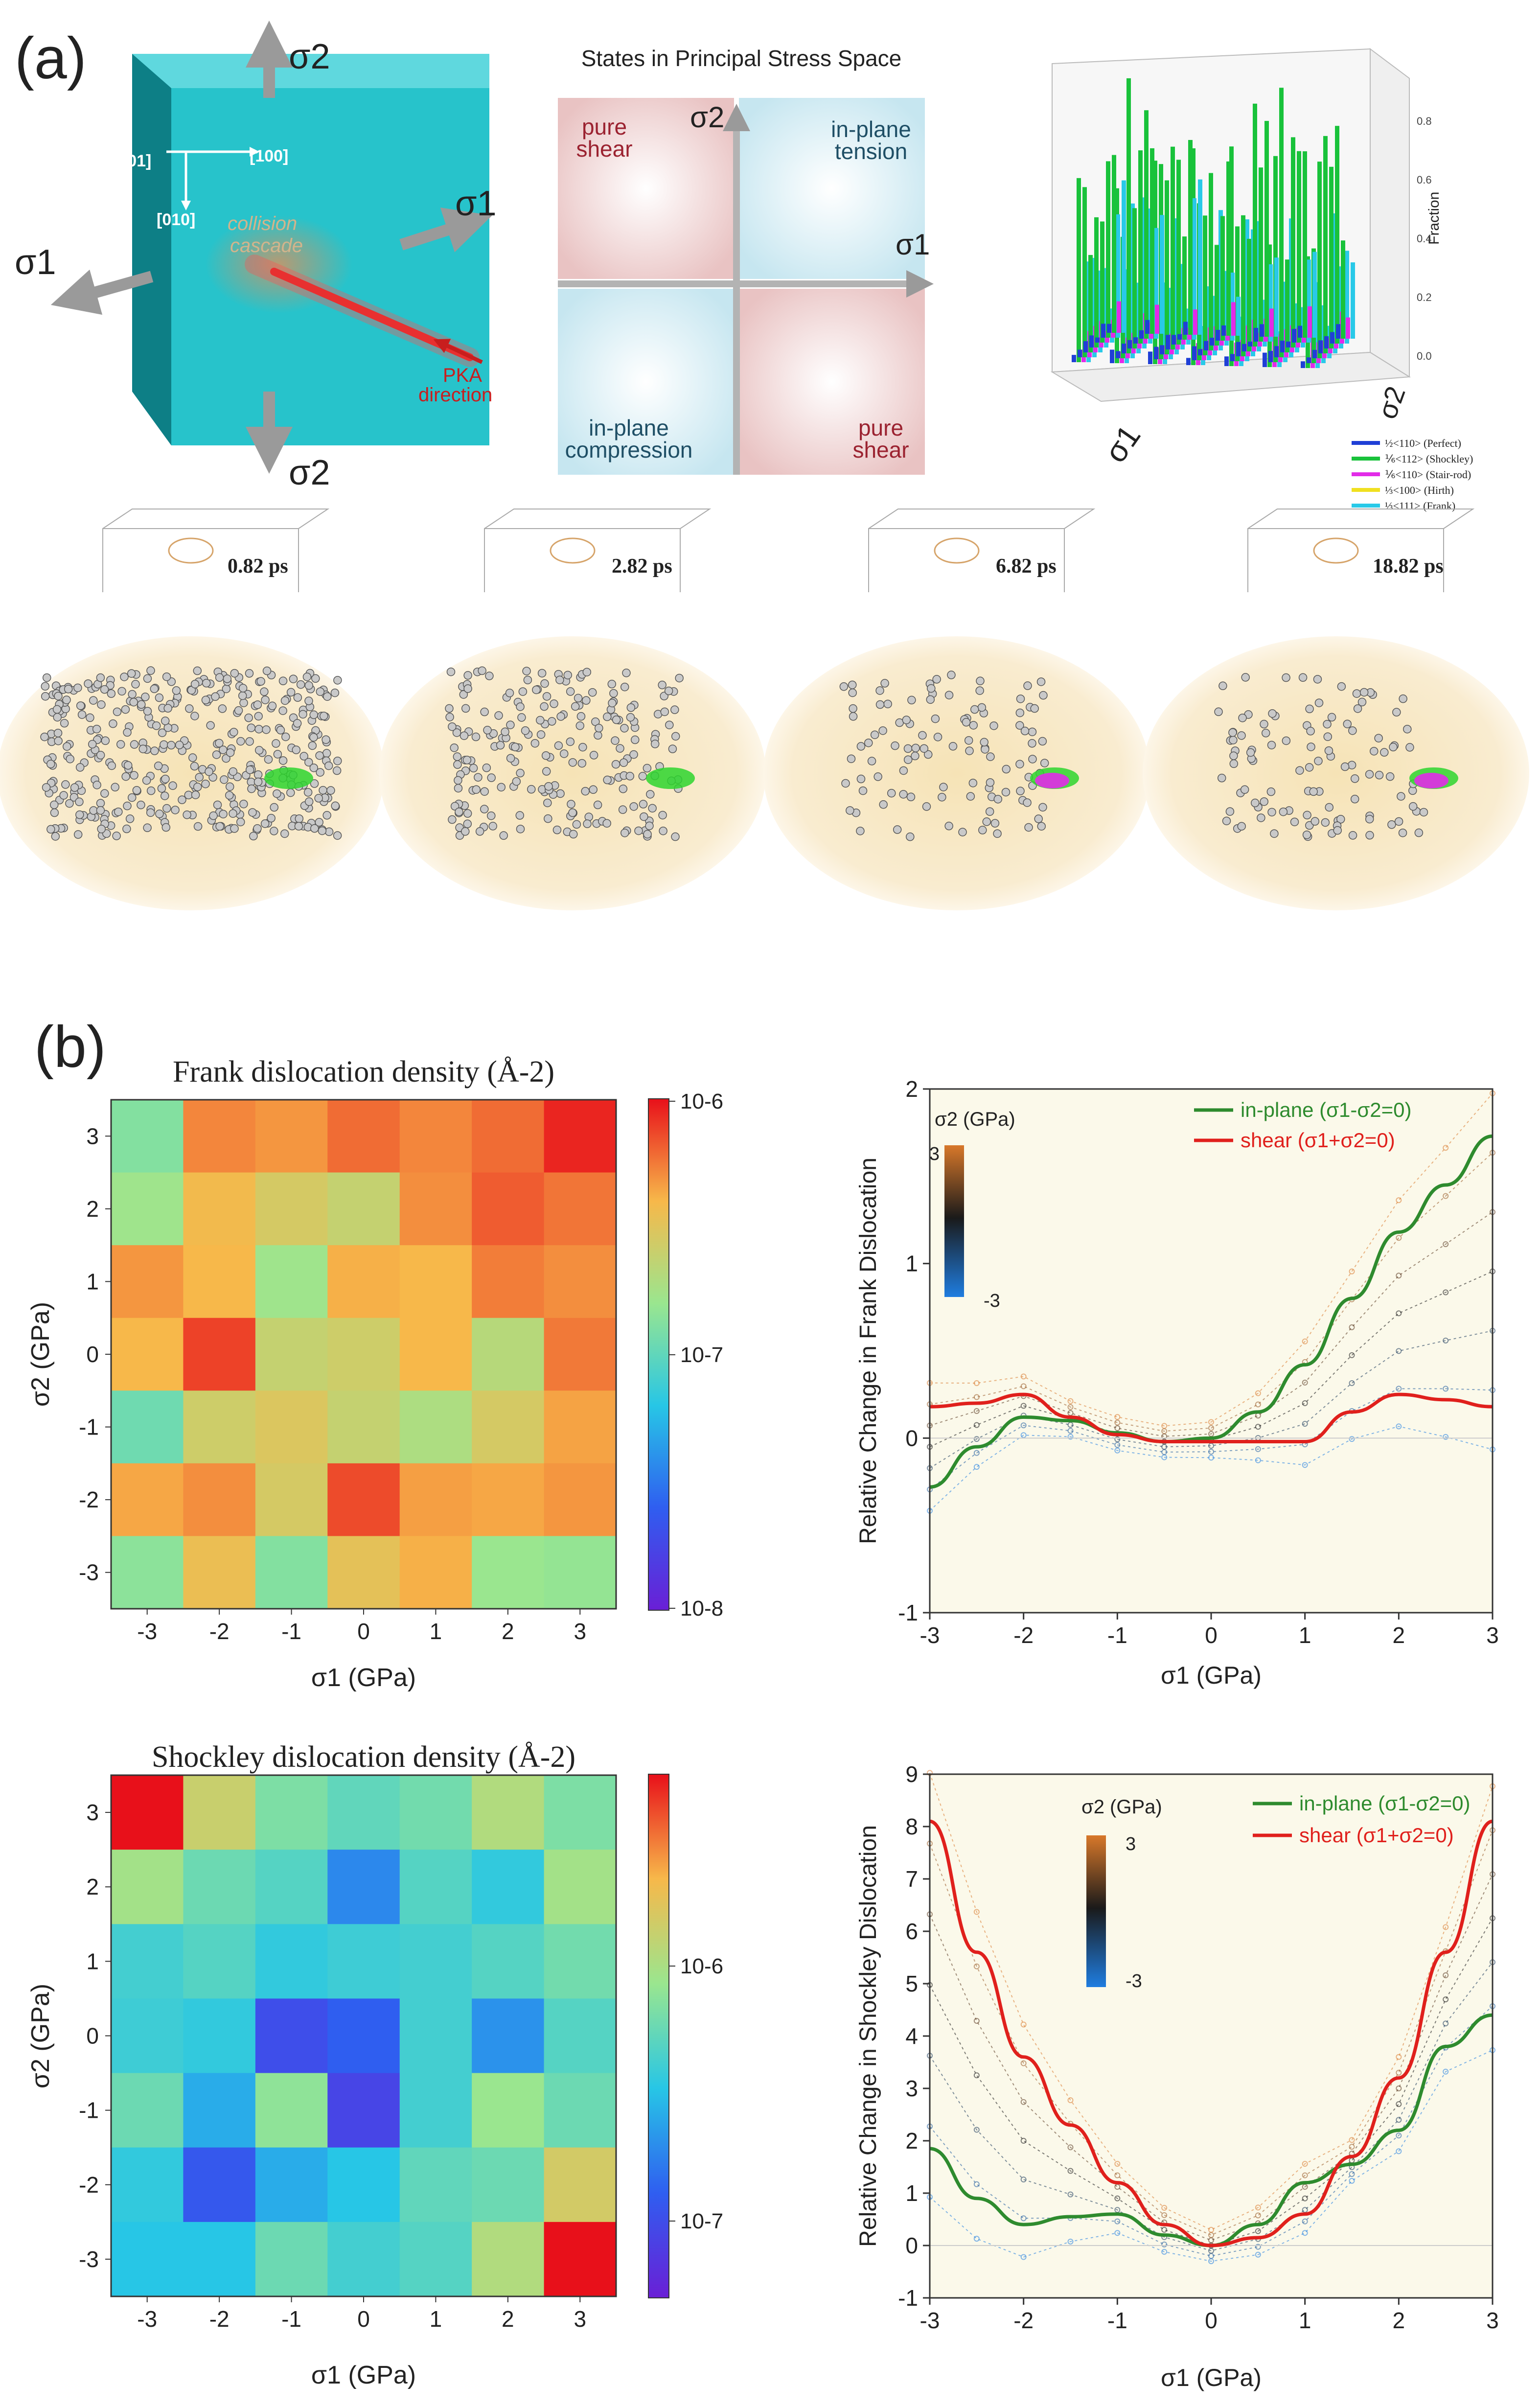 This screenshot has height=2408, width=1540. What do you see at coordinates (271, 247) in the screenshot?
I see `crystal-cube` at bounding box center [271, 247].